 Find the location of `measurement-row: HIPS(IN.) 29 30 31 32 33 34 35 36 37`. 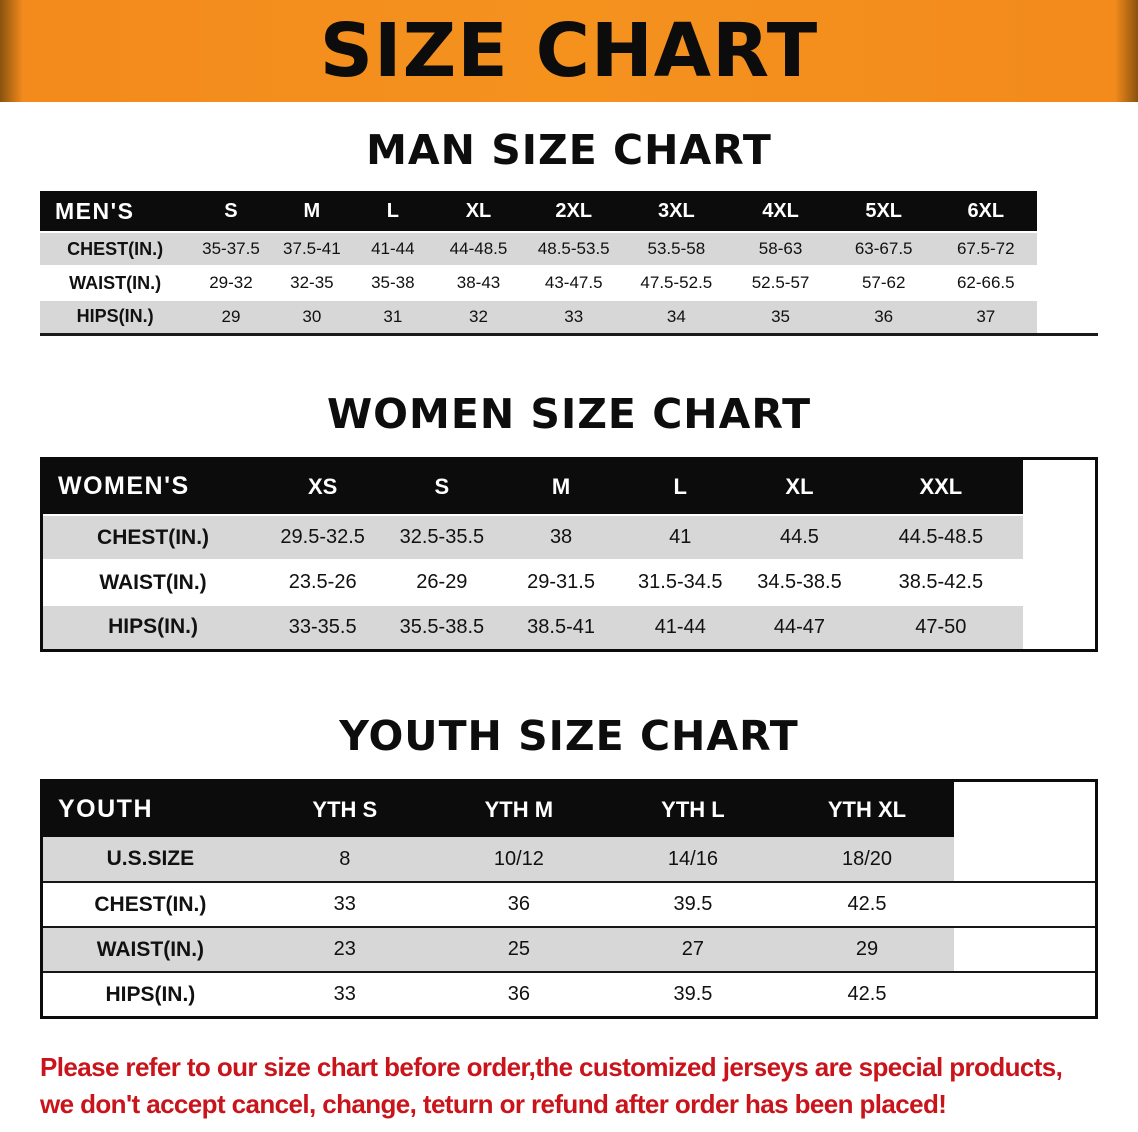

measurement-row: HIPS(IN.) 29 30 31 32 33 34 35 36 37 is located at coordinates (569, 317).